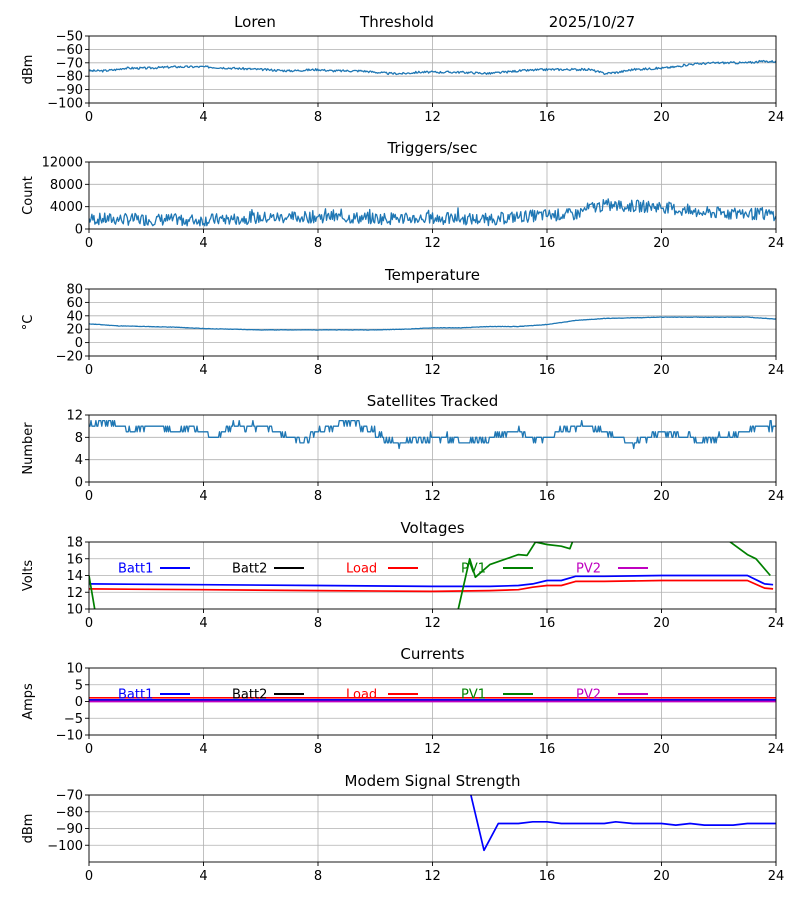 The image size is (800, 900). What do you see at coordinates (396, 22) in the screenshot?
I see `header-mode: Threshold` at bounding box center [396, 22].